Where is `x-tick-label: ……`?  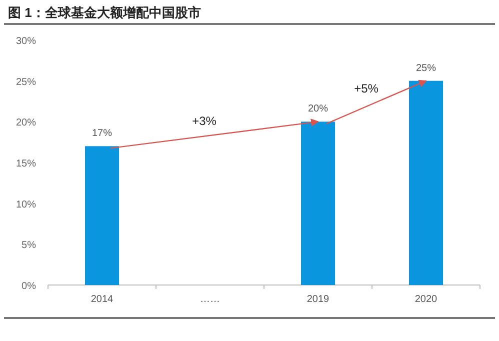 x-tick-label: …… is located at coordinates (210, 299).